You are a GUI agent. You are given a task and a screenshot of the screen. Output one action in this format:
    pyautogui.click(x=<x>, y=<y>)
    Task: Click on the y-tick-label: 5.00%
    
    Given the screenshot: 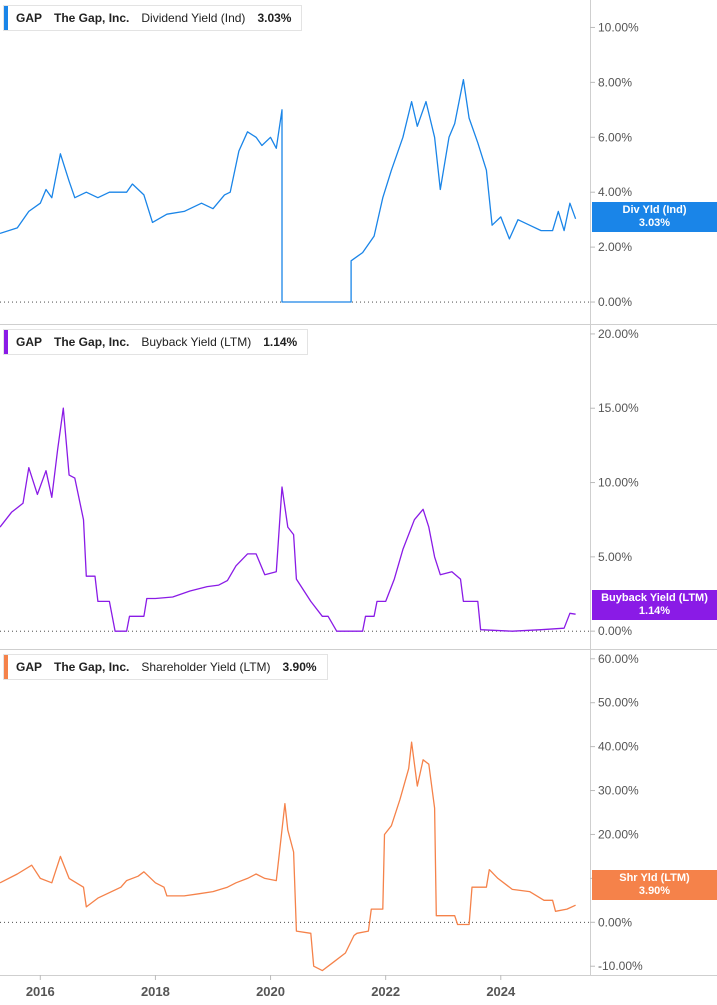 What is the action you would take?
    pyautogui.click(x=615, y=557)
    